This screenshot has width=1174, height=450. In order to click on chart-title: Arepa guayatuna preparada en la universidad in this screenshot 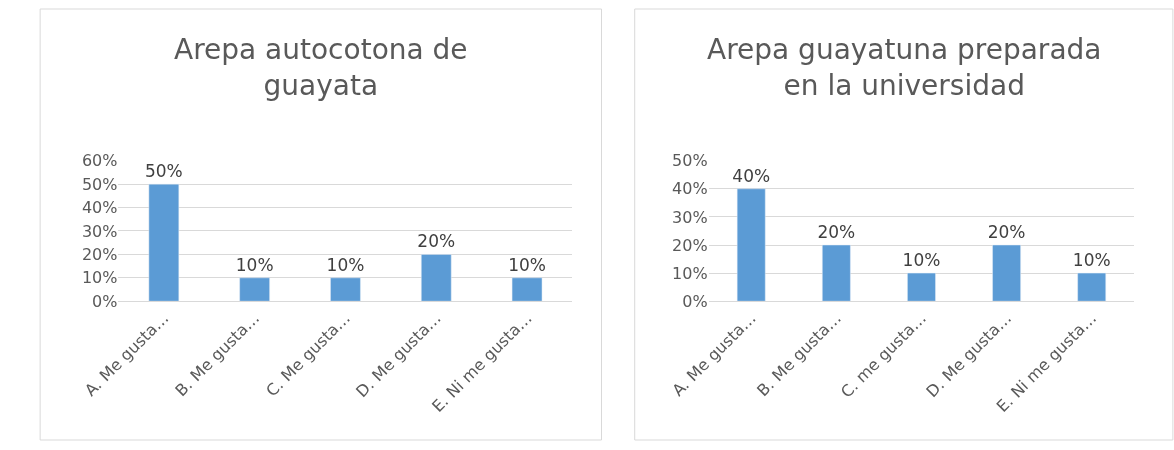, I will do `click(904, 68)`.